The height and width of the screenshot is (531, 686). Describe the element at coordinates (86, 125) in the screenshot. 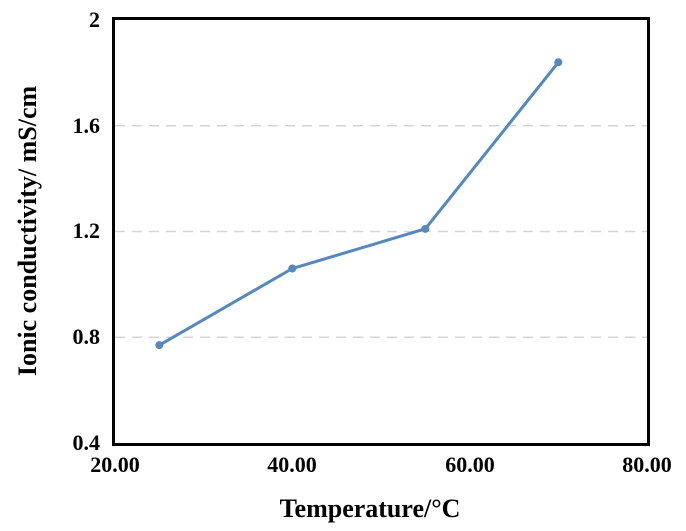

I see `y-tick-label: 1.6` at that location.